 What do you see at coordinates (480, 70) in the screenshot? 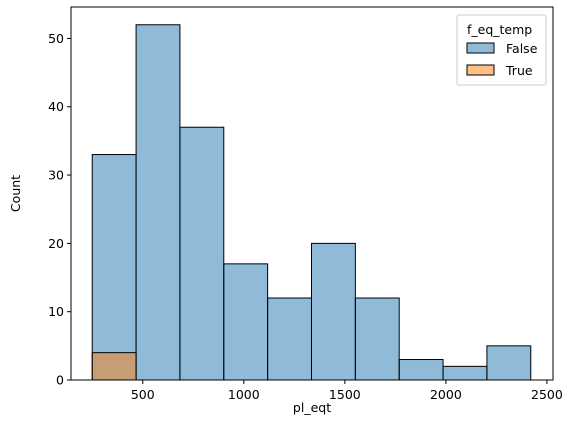
I see `legend-swatch-true` at bounding box center [480, 70].